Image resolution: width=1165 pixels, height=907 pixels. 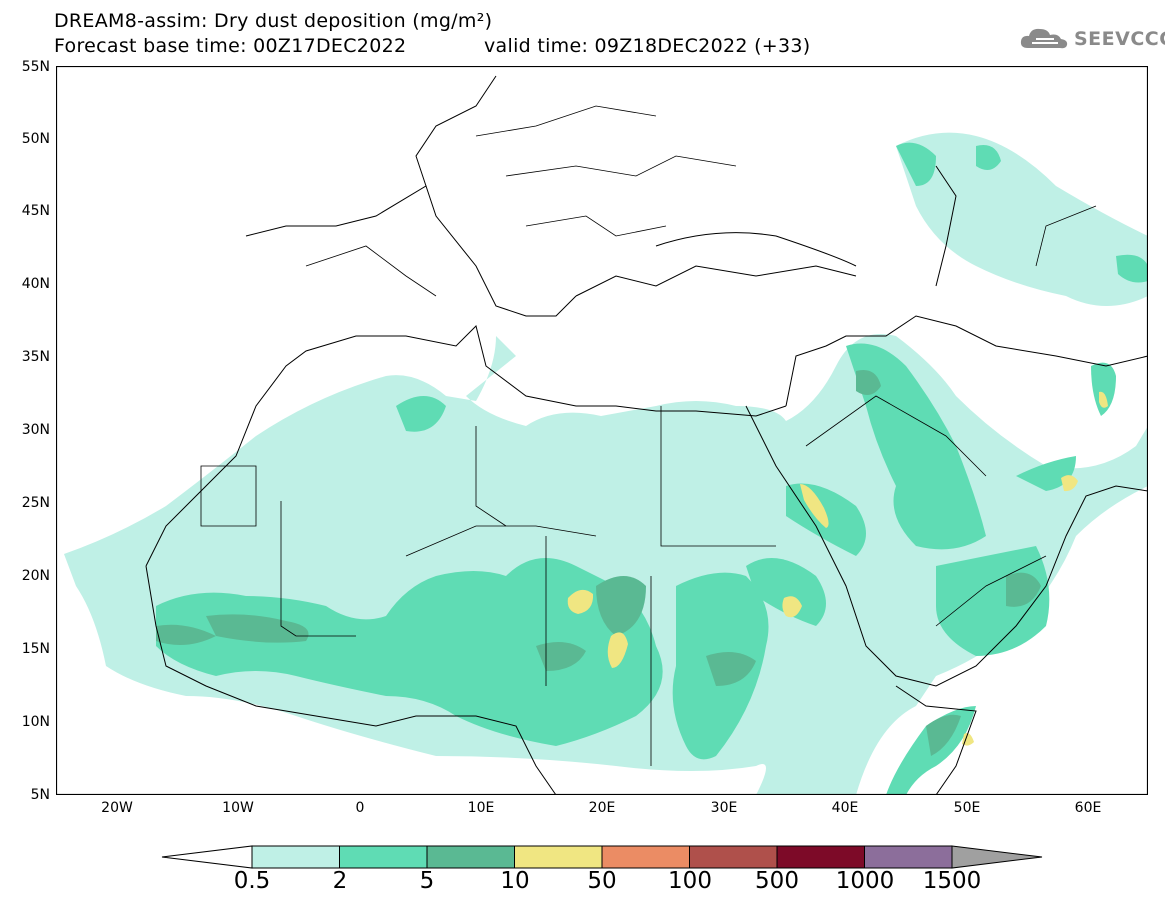 What do you see at coordinates (360, 808) in the screenshot?
I see `lon-tick-label: 0` at bounding box center [360, 808].